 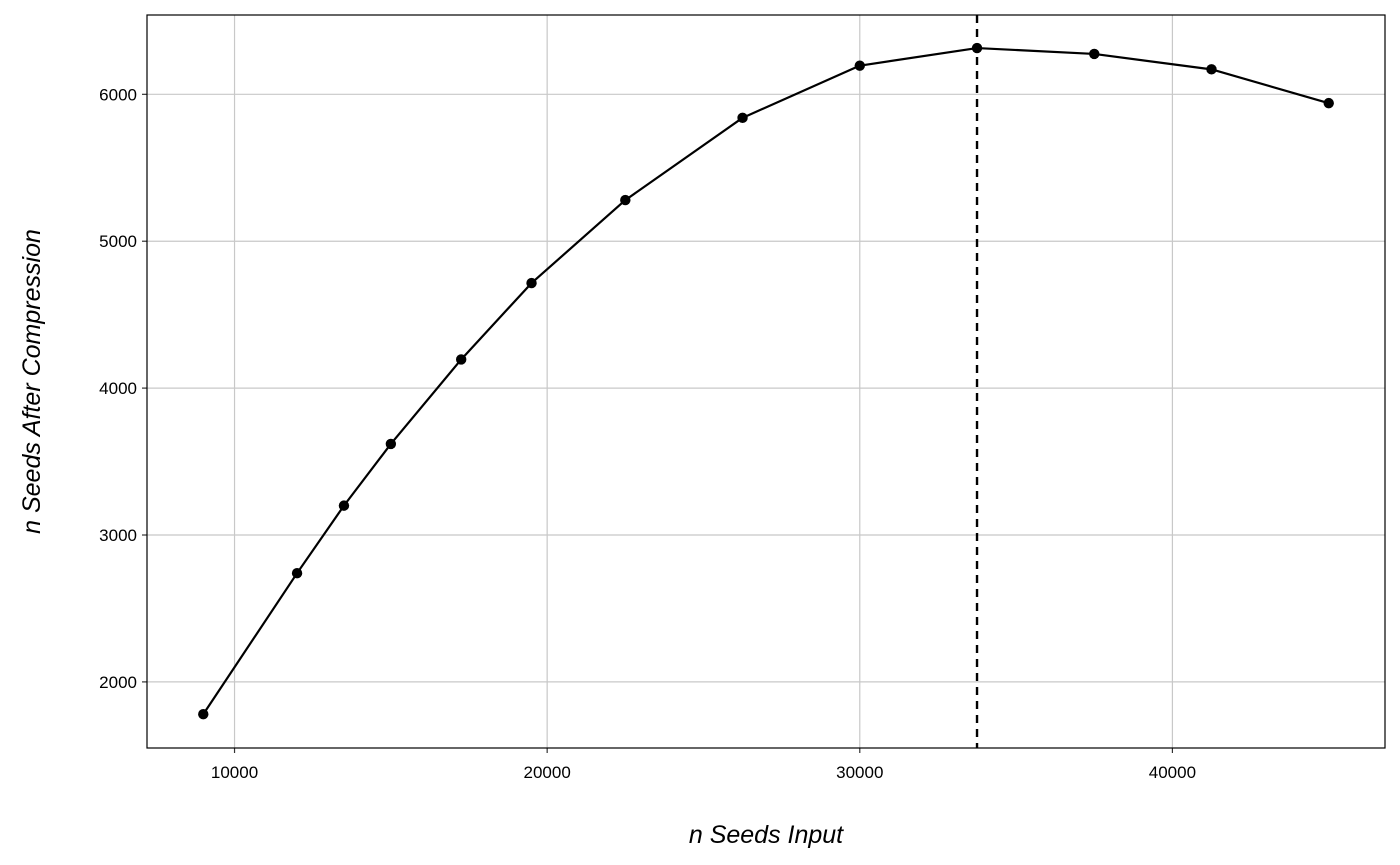 What do you see at coordinates (118, 682) in the screenshot?
I see `y-tick-label: 2000` at bounding box center [118, 682].